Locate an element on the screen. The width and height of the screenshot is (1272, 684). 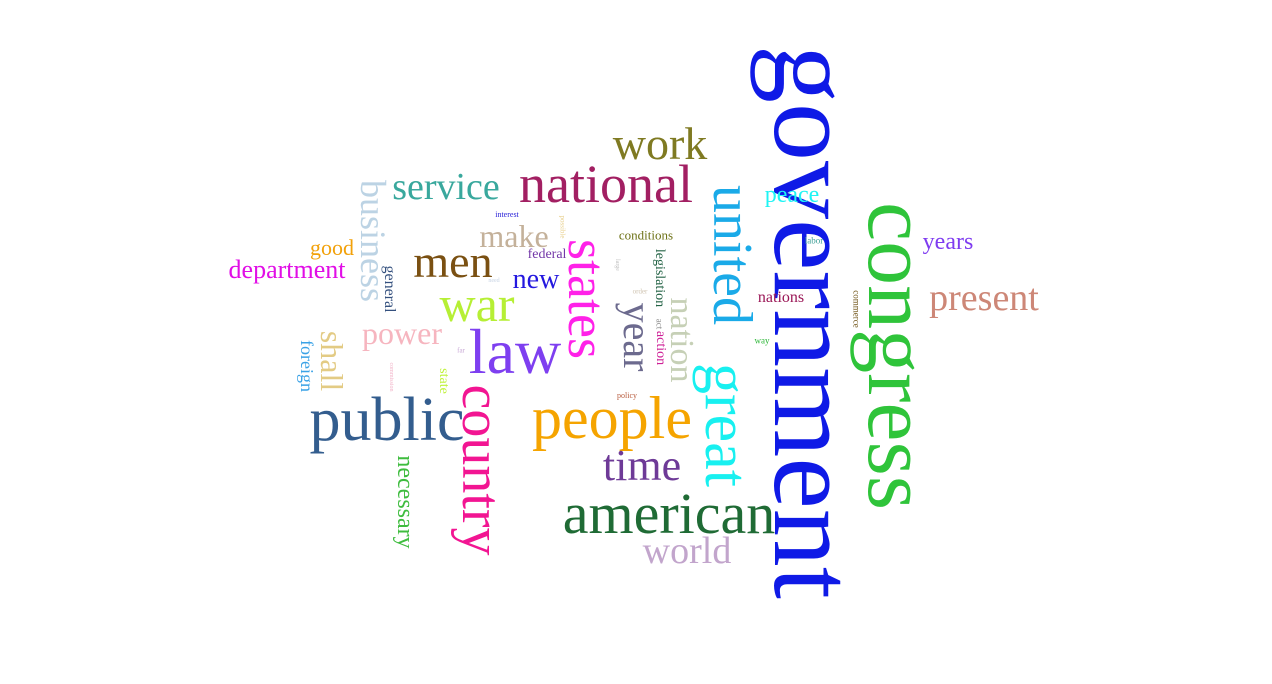
word-far: far is located at coordinates (461, 350).